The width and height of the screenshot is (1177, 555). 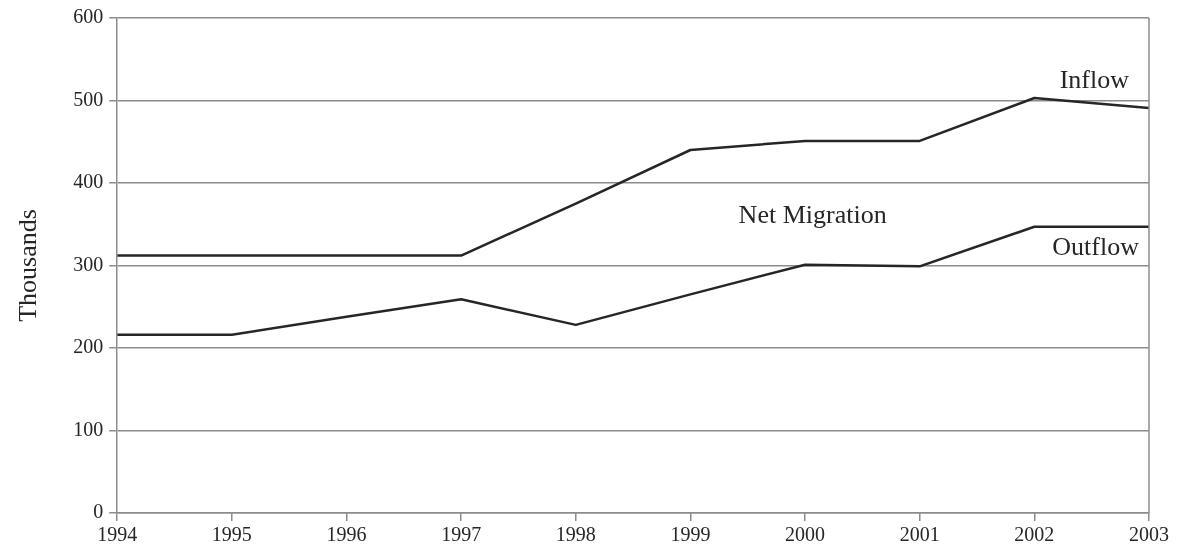 What do you see at coordinates (575, 534) in the screenshot?
I see `x-tick-label: 1998` at bounding box center [575, 534].